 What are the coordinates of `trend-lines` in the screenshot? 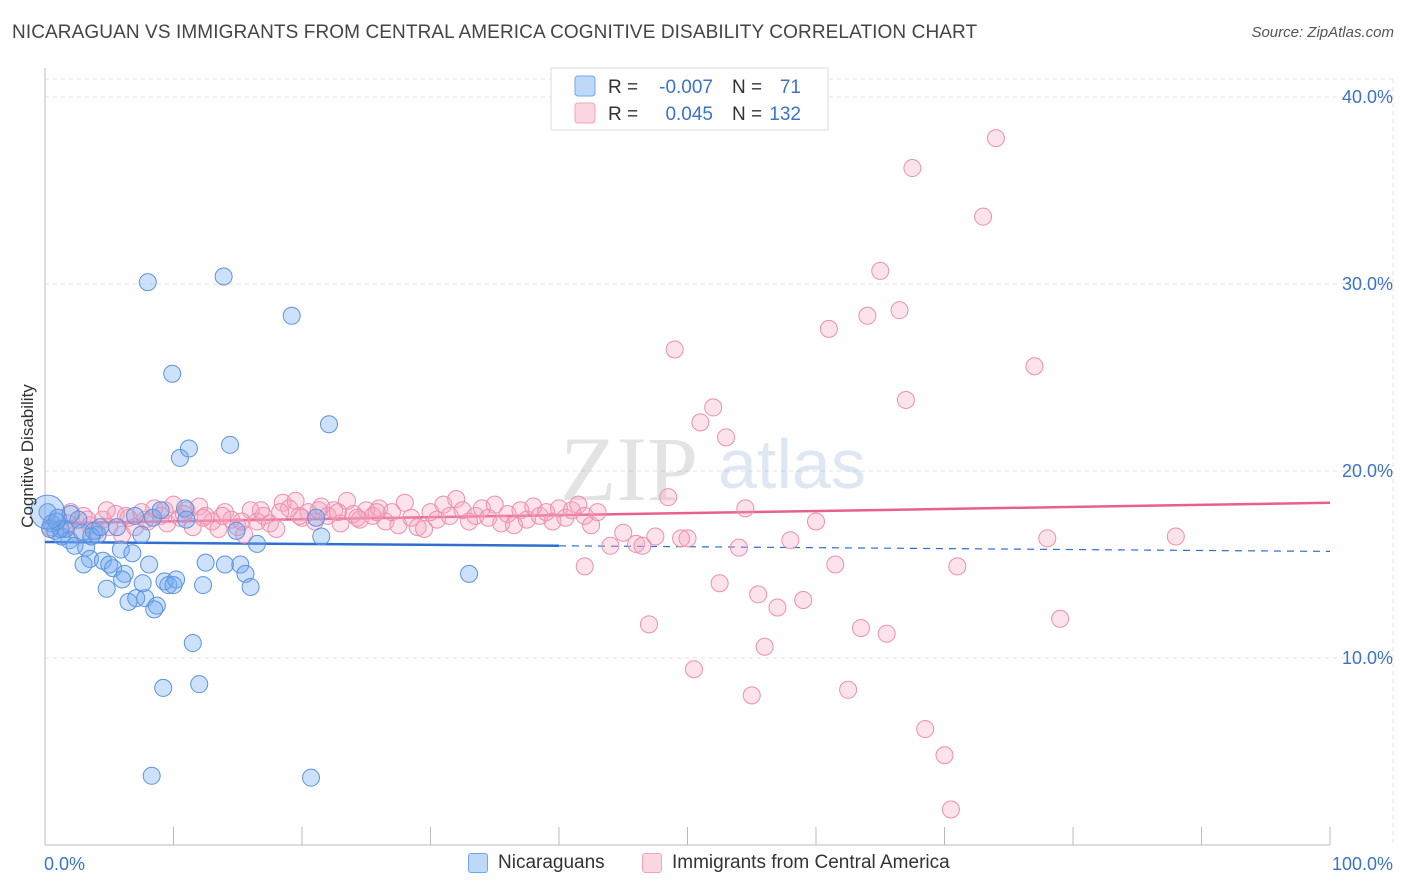 It's located at (687, 527).